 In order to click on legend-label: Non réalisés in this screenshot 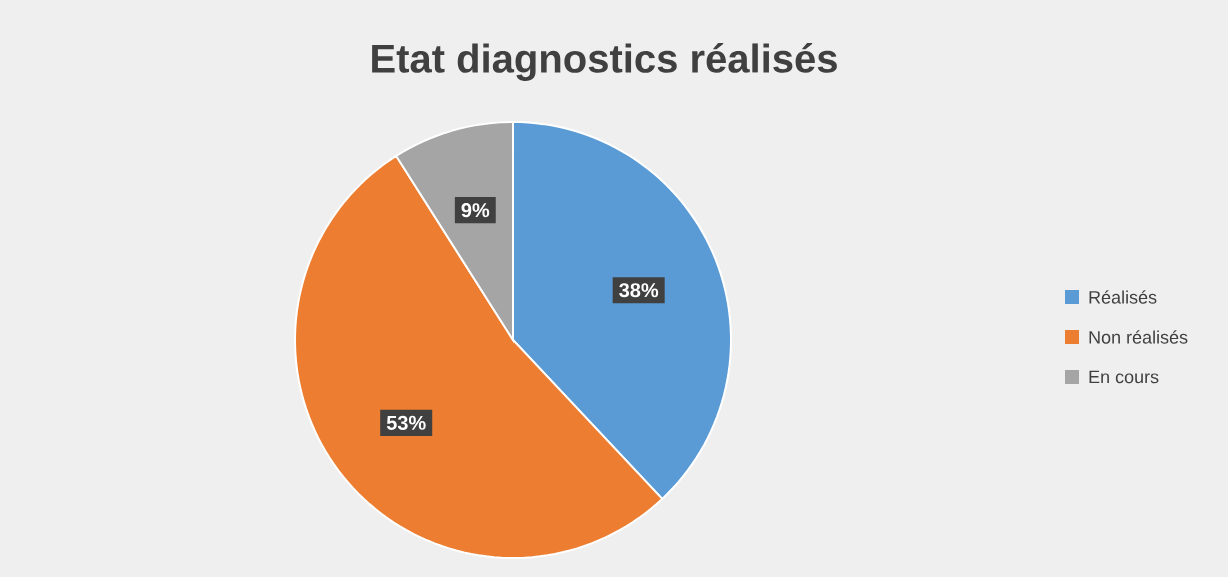, I will do `click(1138, 337)`.